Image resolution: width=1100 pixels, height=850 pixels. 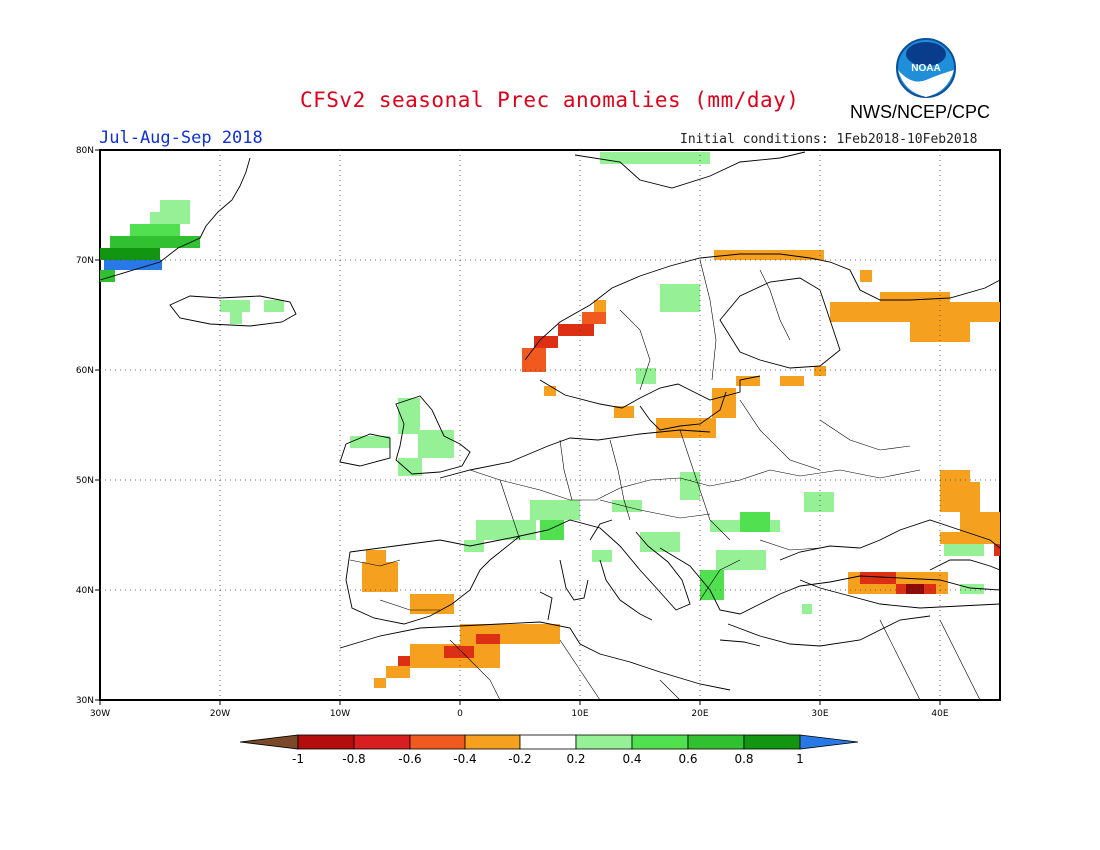 I want to click on logo-text: NOAA, so click(x=925, y=68).